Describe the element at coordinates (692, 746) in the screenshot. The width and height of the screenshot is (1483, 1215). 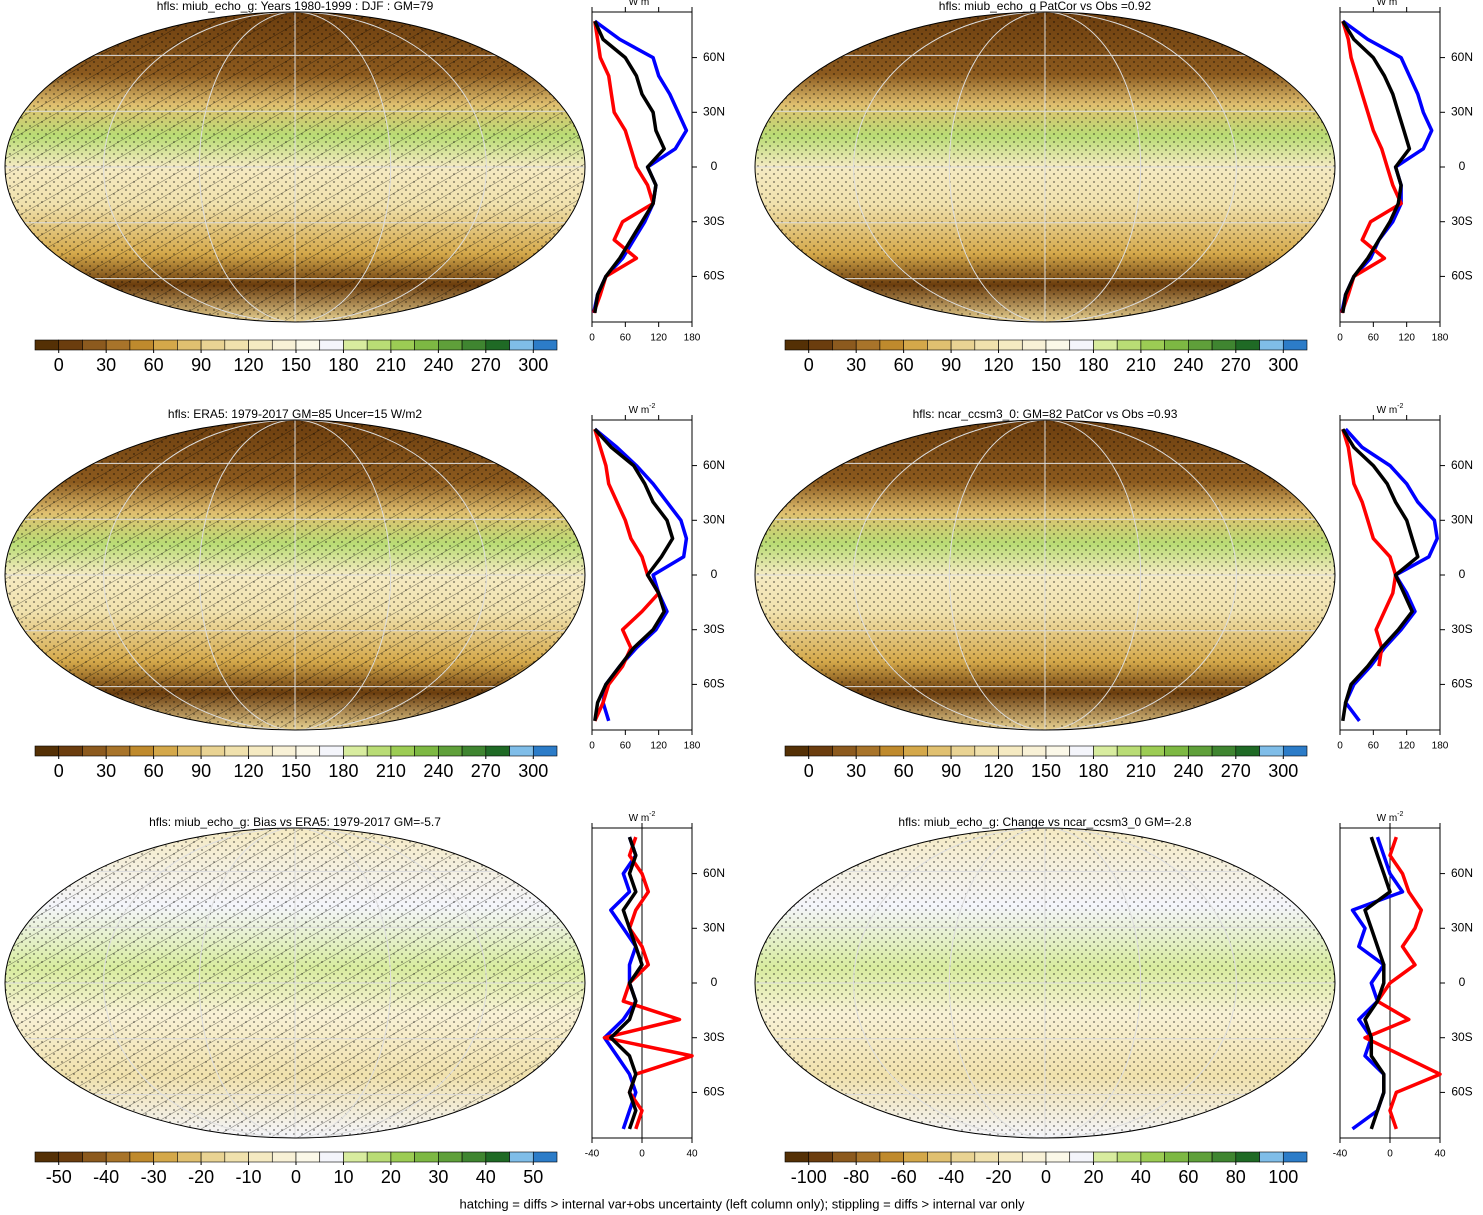
I see `x-tick-label: 180` at that location.